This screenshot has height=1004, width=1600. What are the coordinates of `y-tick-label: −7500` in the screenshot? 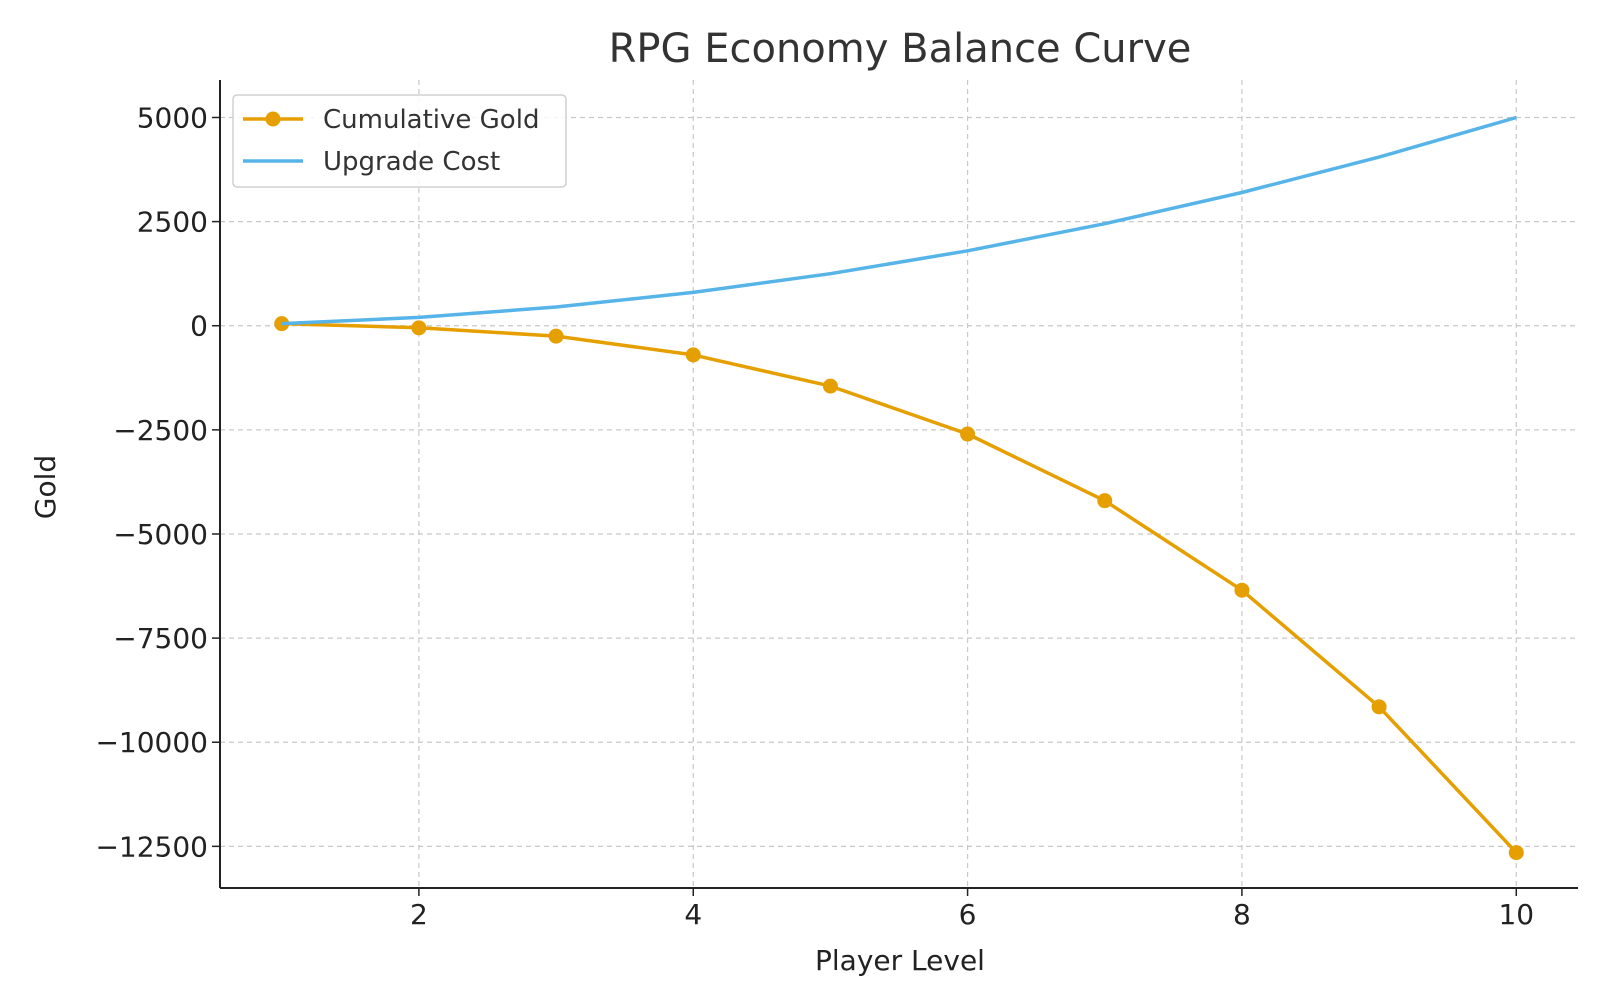 It's located at (160, 638).